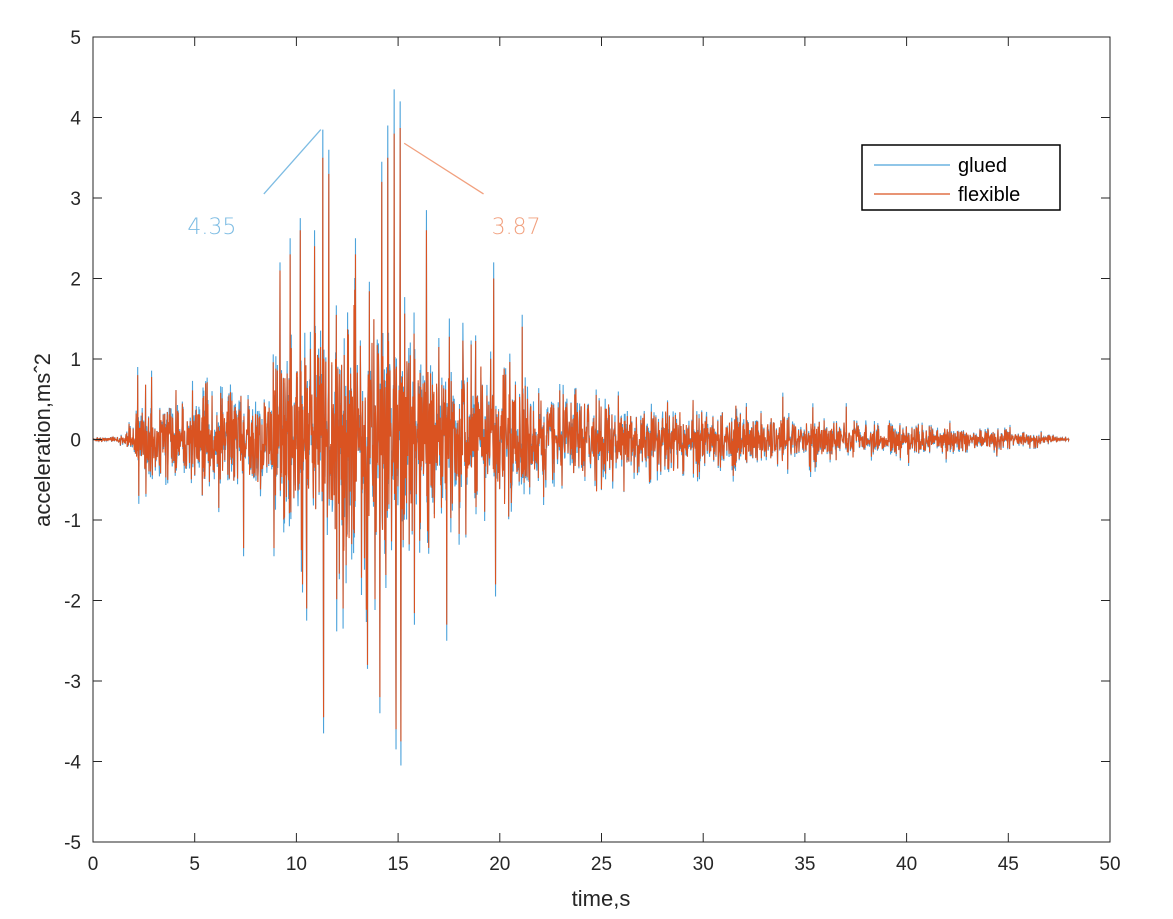 This screenshot has height=919, width=1173. I want to click on y-tick-label: -5, so click(72, 843).